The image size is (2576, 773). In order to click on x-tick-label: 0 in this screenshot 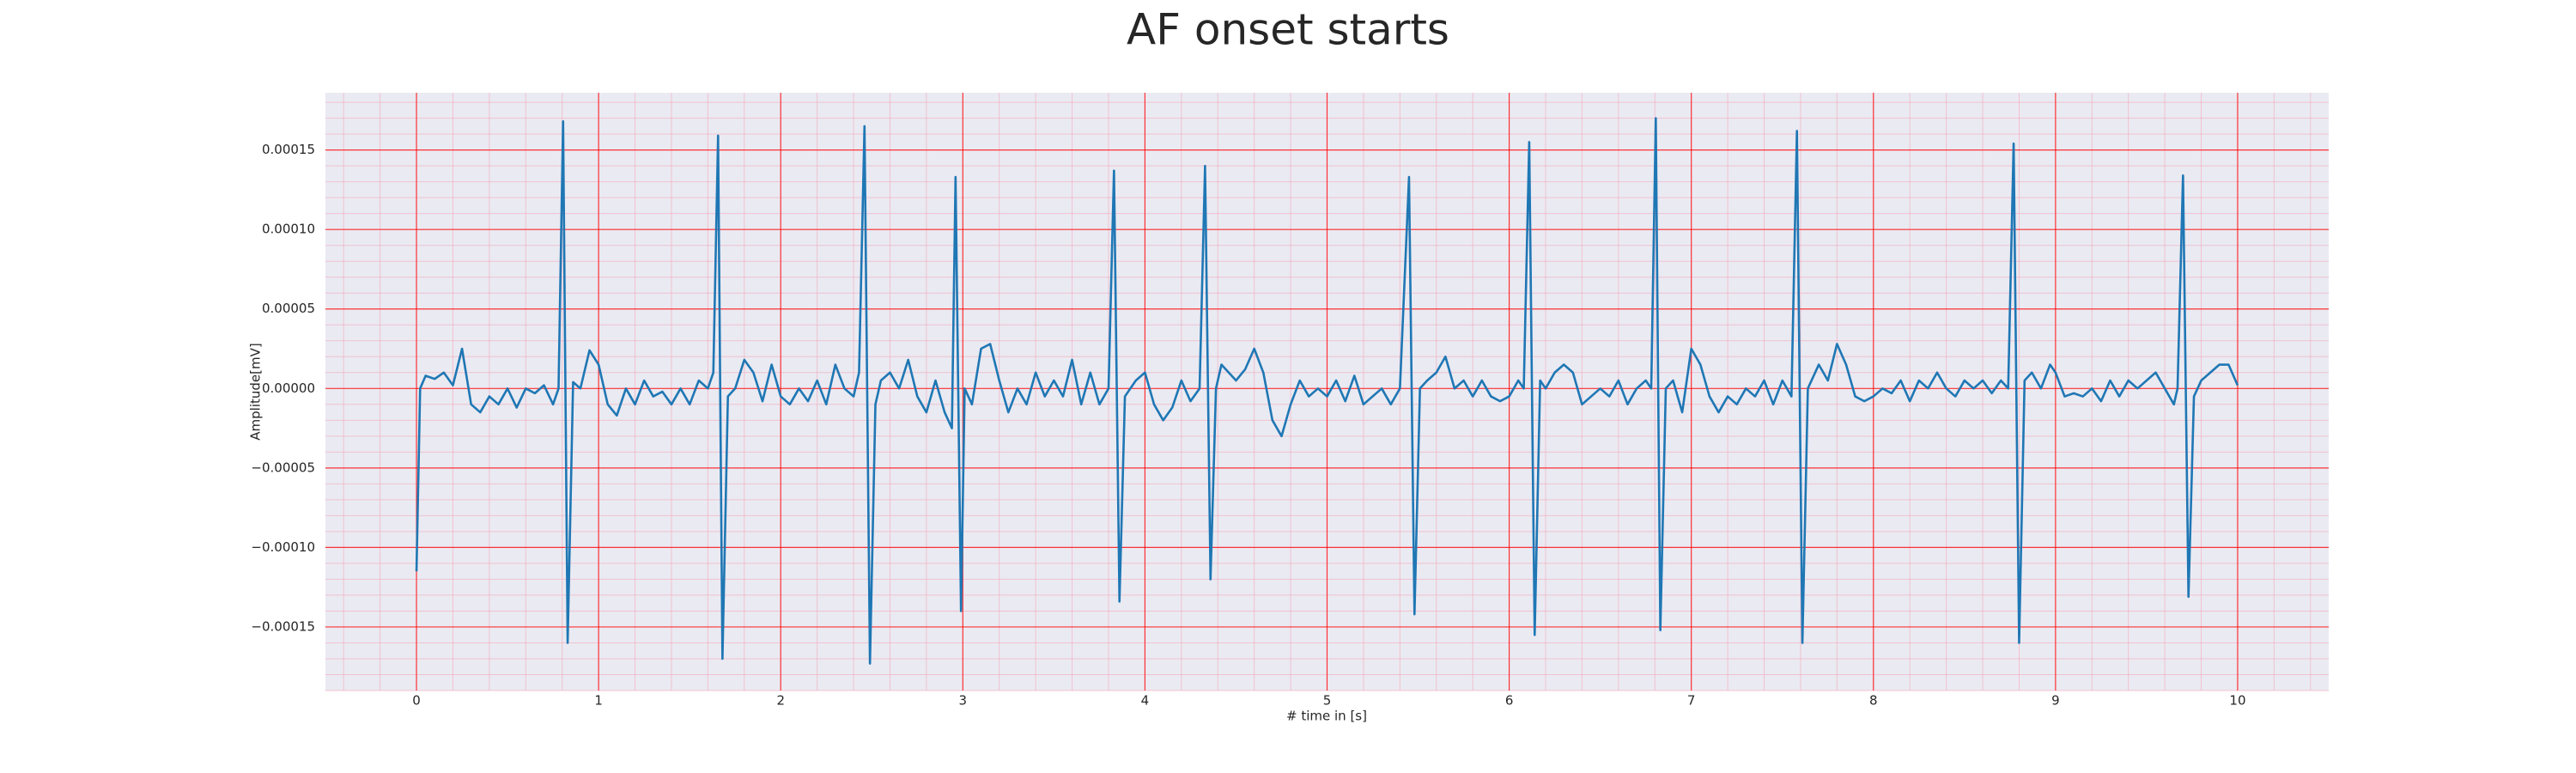, I will do `click(417, 701)`.